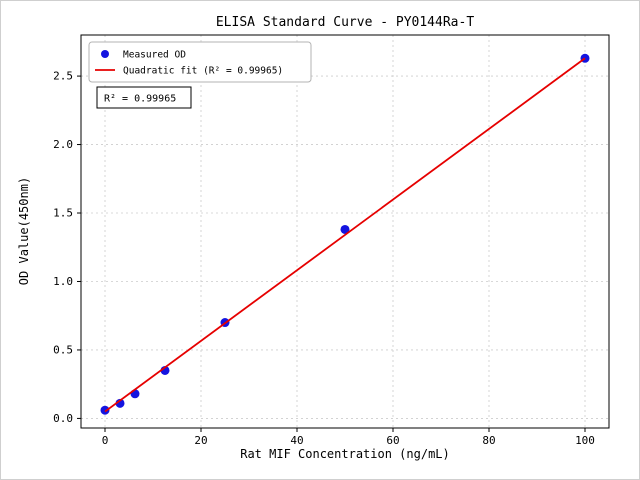 This screenshot has width=640, height=480. What do you see at coordinates (296, 440) in the screenshot?
I see `x-tick-label: 40` at bounding box center [296, 440].